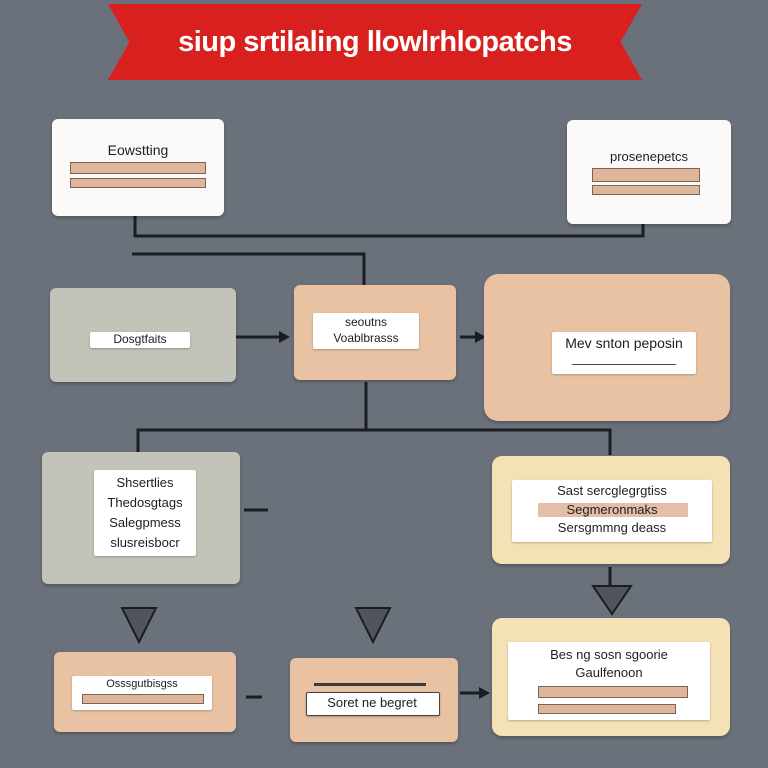 The height and width of the screenshot is (768, 768). I want to click on node-bottom-center-label: Soret ne begret, so click(372, 702).